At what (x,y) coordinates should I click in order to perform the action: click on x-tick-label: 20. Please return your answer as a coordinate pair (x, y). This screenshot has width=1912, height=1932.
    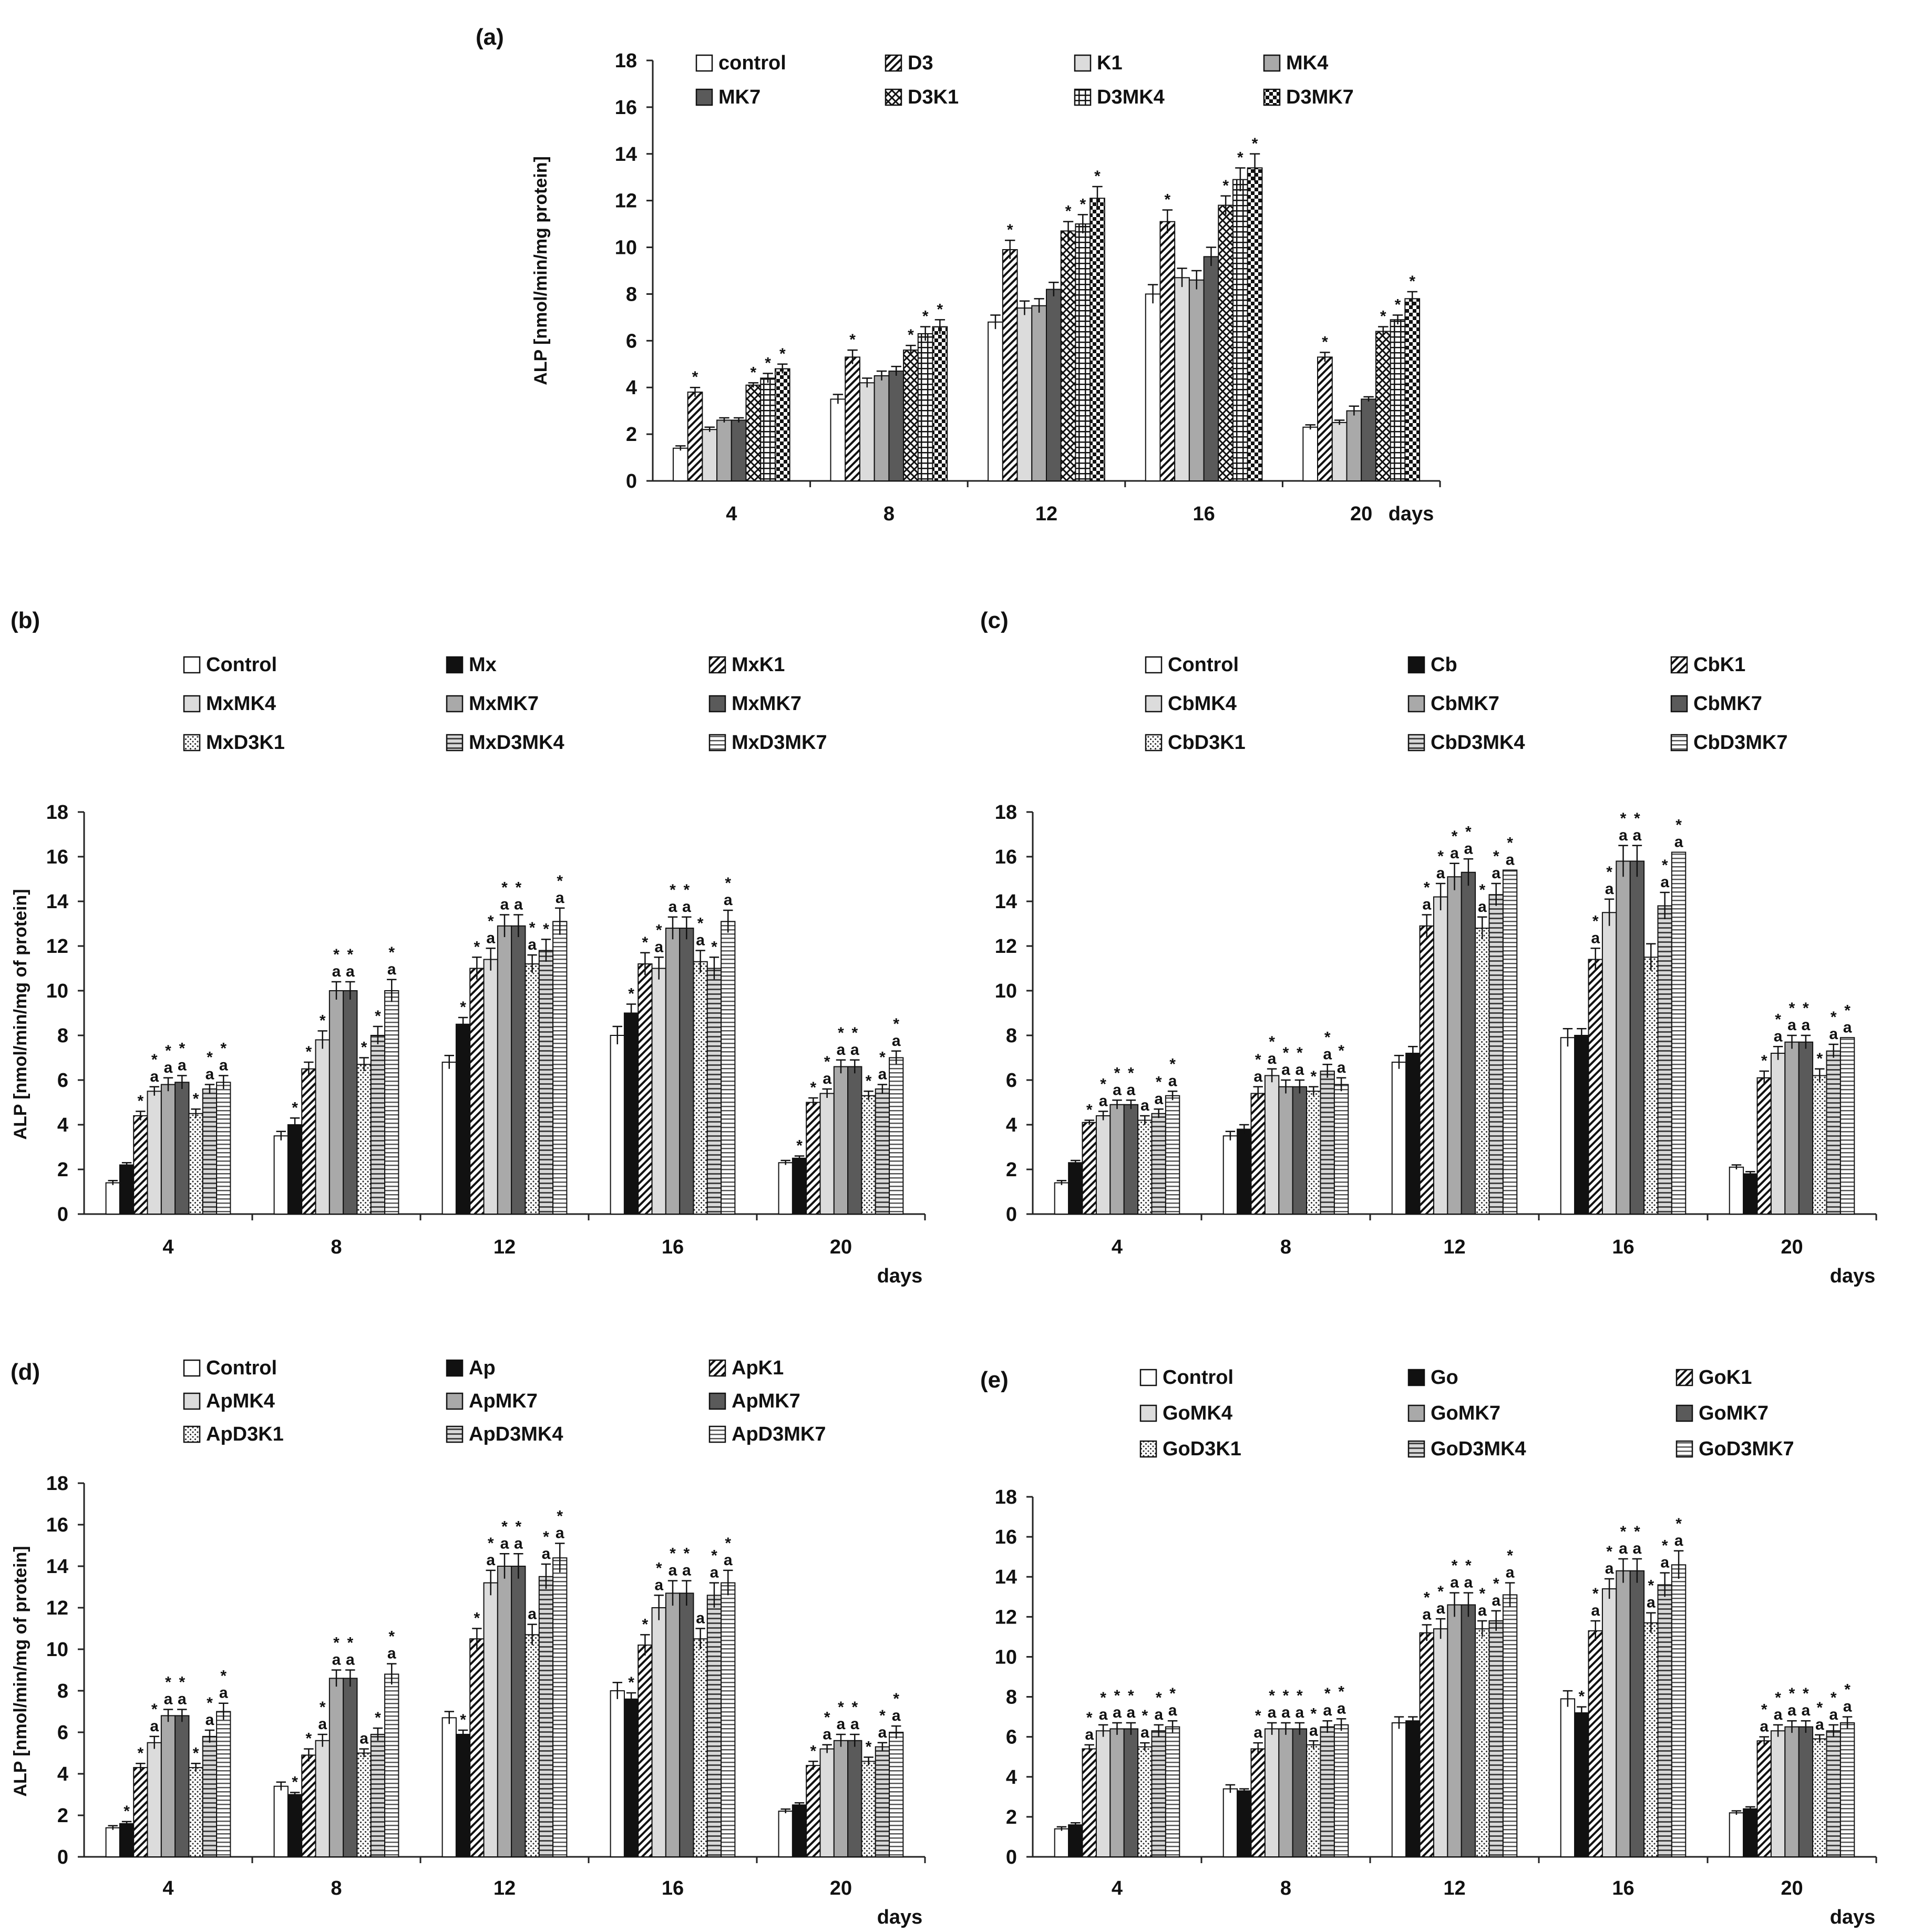
    Looking at the image, I should click on (1361, 514).